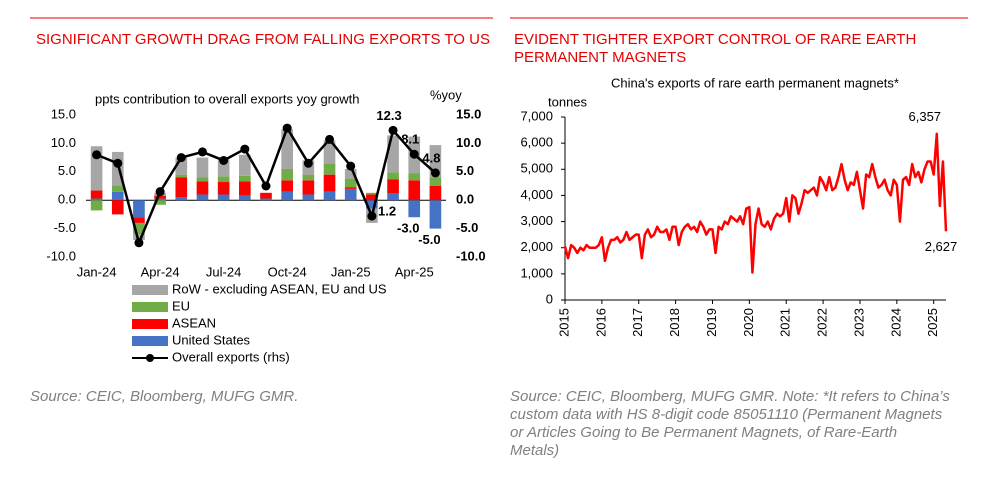 Image resolution: width=997 pixels, height=481 pixels. Describe the element at coordinates (387, 211) in the screenshot. I see `data-label: 1.2` at that location.